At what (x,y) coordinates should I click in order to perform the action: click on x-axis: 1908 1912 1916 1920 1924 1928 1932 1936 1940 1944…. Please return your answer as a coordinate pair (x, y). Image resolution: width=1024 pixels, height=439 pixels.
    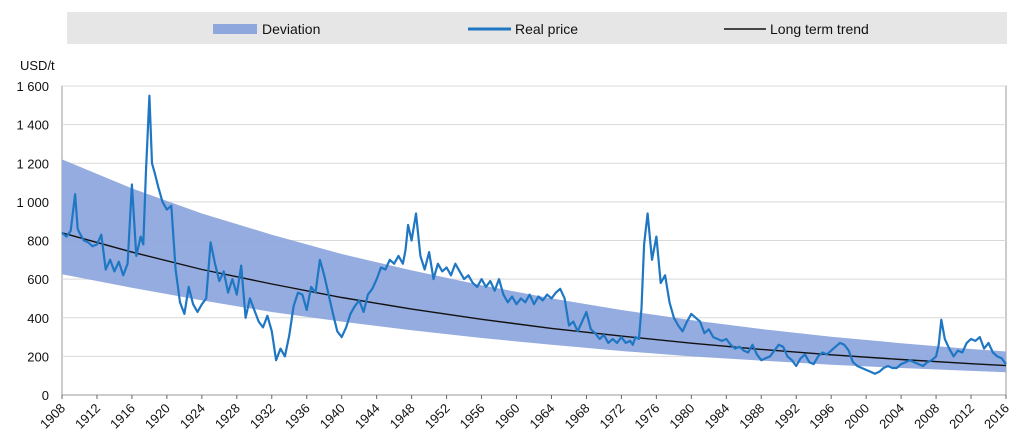
    Looking at the image, I should click on (524, 413).